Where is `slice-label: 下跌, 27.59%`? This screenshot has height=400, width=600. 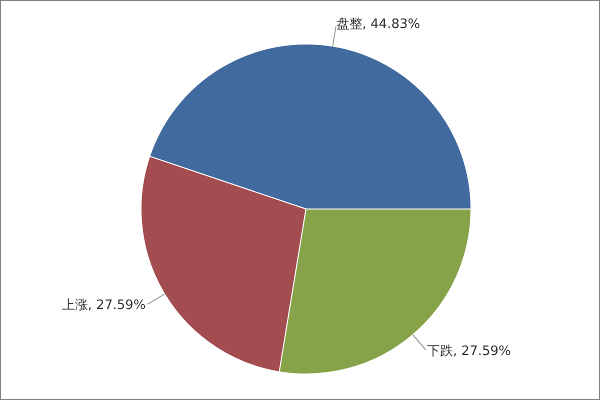
slice-label: 下跌, 27.59% is located at coordinates (469, 352).